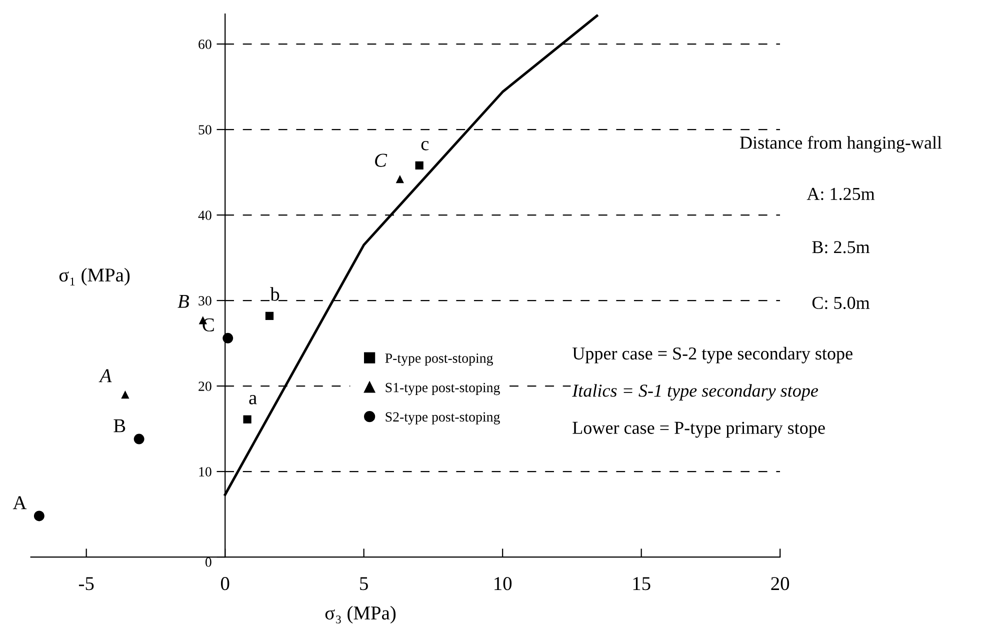  Describe the element at coordinates (364, 583) in the screenshot. I see `x-tick-label: 5` at that location.